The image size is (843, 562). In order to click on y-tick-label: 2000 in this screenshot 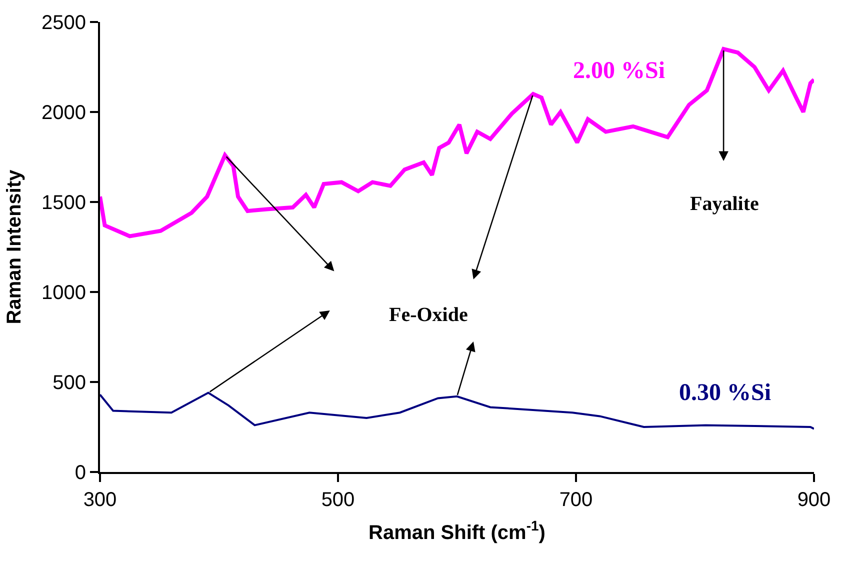, I will do `click(64, 113)`.